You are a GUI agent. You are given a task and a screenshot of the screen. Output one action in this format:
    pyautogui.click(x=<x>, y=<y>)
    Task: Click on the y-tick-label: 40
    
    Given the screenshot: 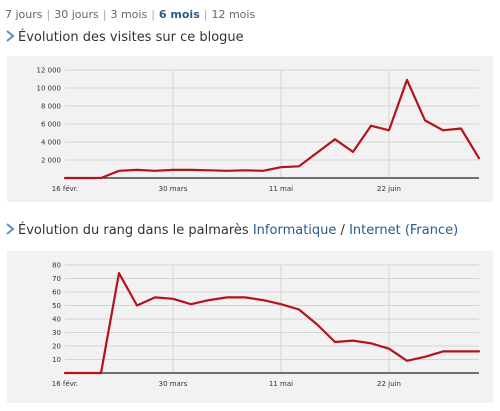 What is the action you would take?
    pyautogui.click(x=56, y=320)
    